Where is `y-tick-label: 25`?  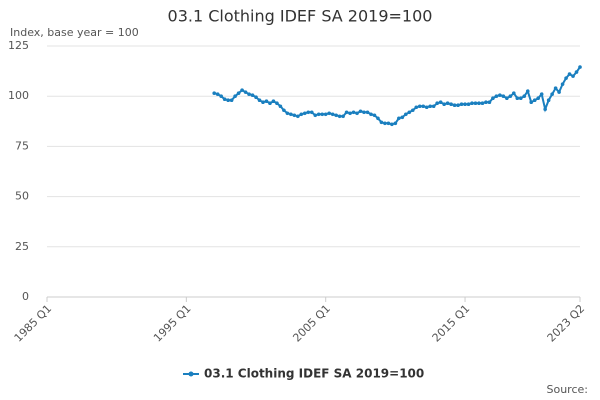 y-tick-label: 25 is located at coordinates (22, 246).